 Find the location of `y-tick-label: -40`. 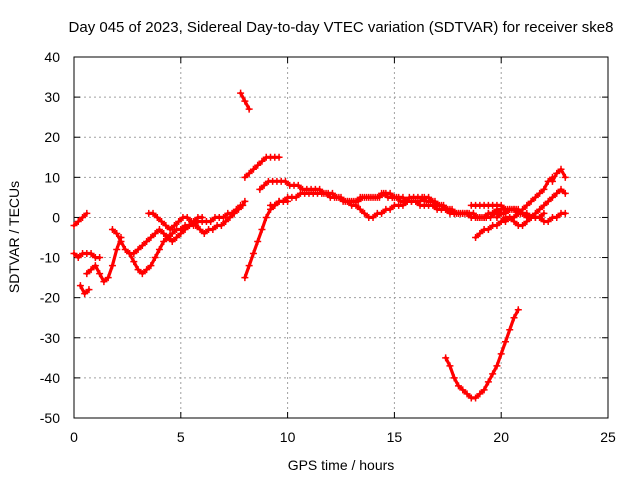

y-tick-label: -40 is located at coordinates (50, 378).